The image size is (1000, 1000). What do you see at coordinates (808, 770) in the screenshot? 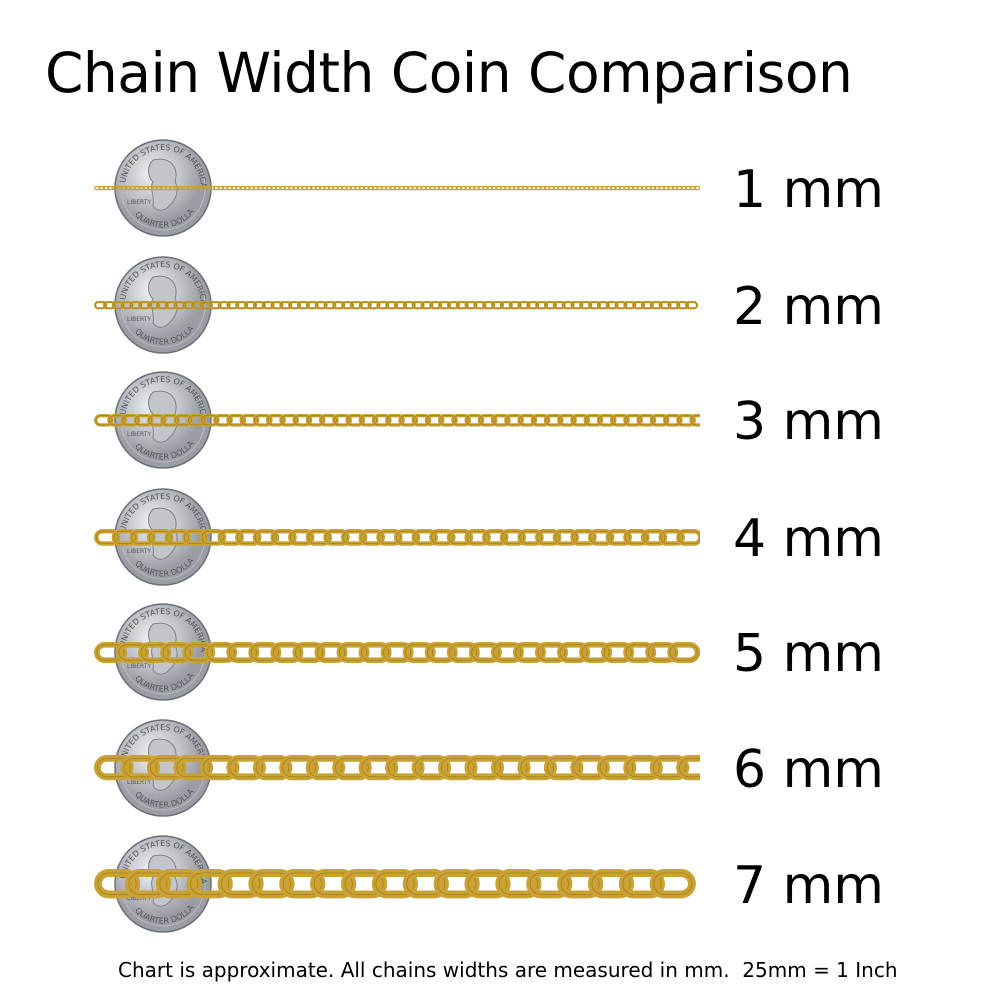
I see `chain-width-label: 6 mm` at bounding box center [808, 770].